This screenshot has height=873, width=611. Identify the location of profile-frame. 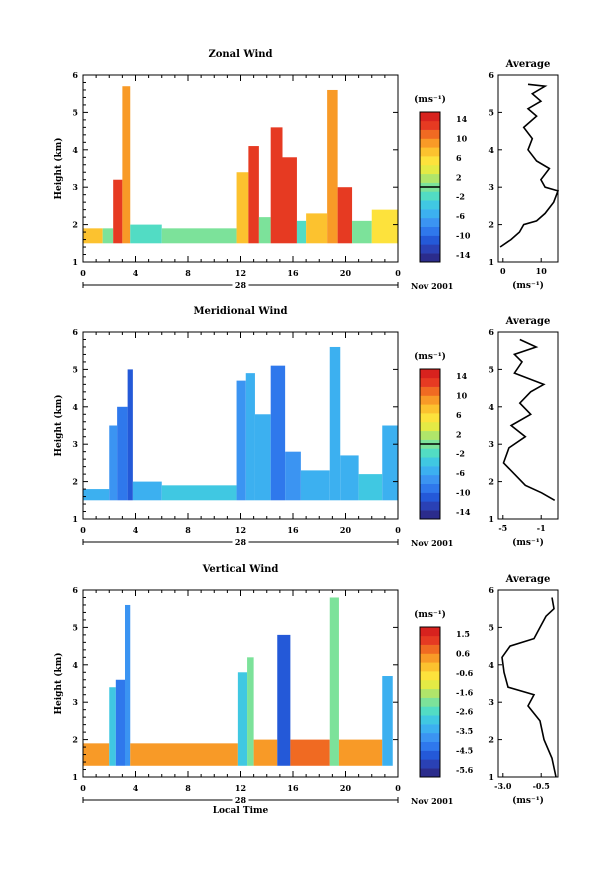
(528, 683).